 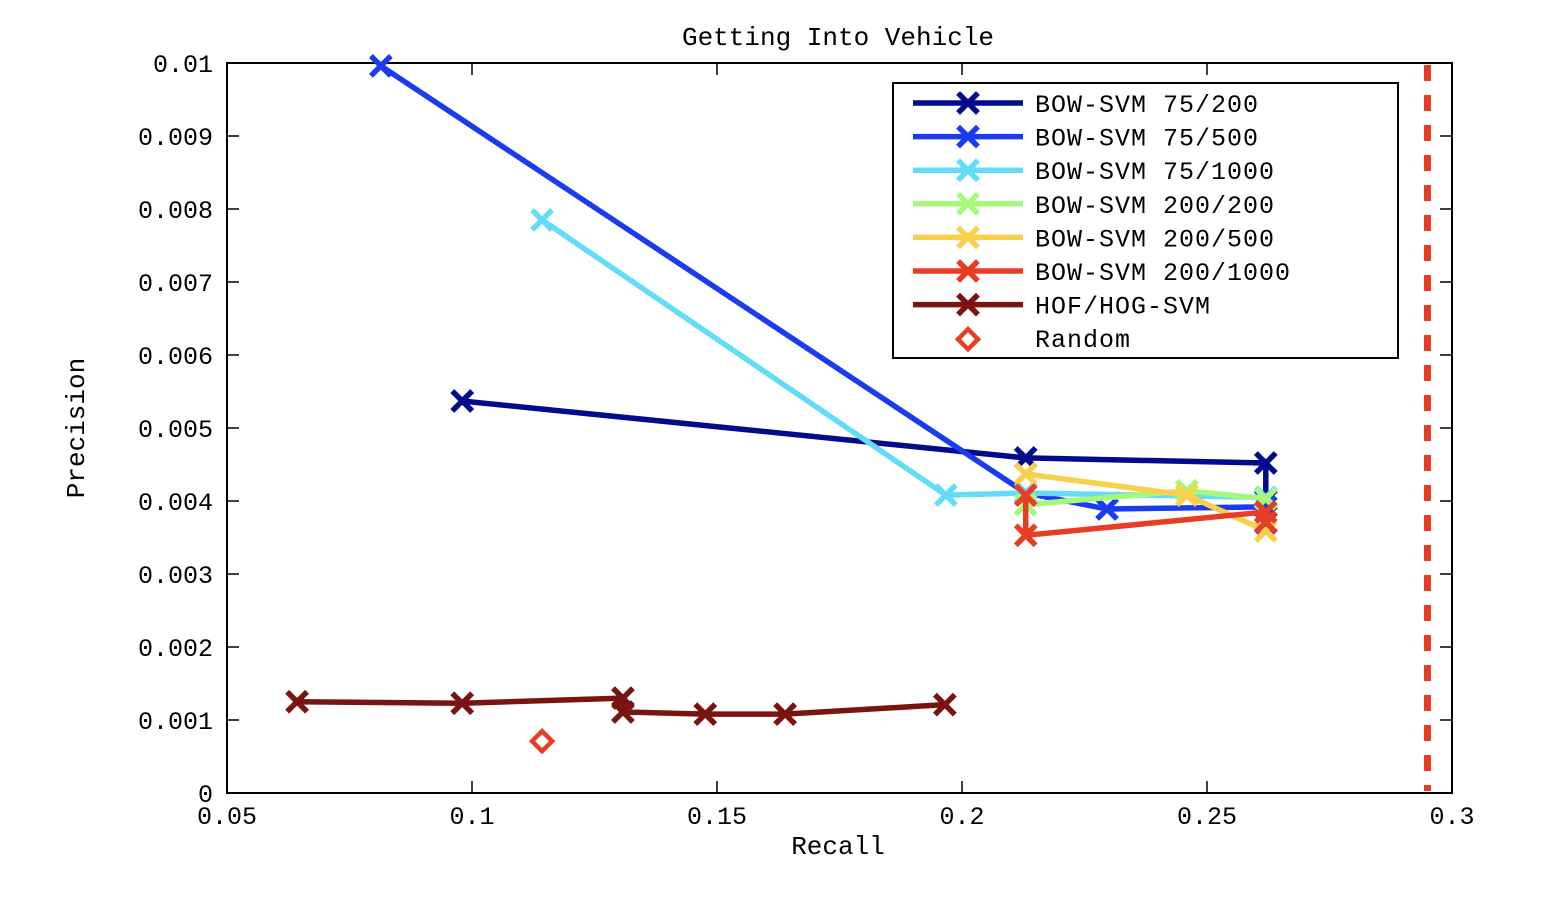 I want to click on legend-label: BOW-SVM 75/500, so click(x=1147, y=139).